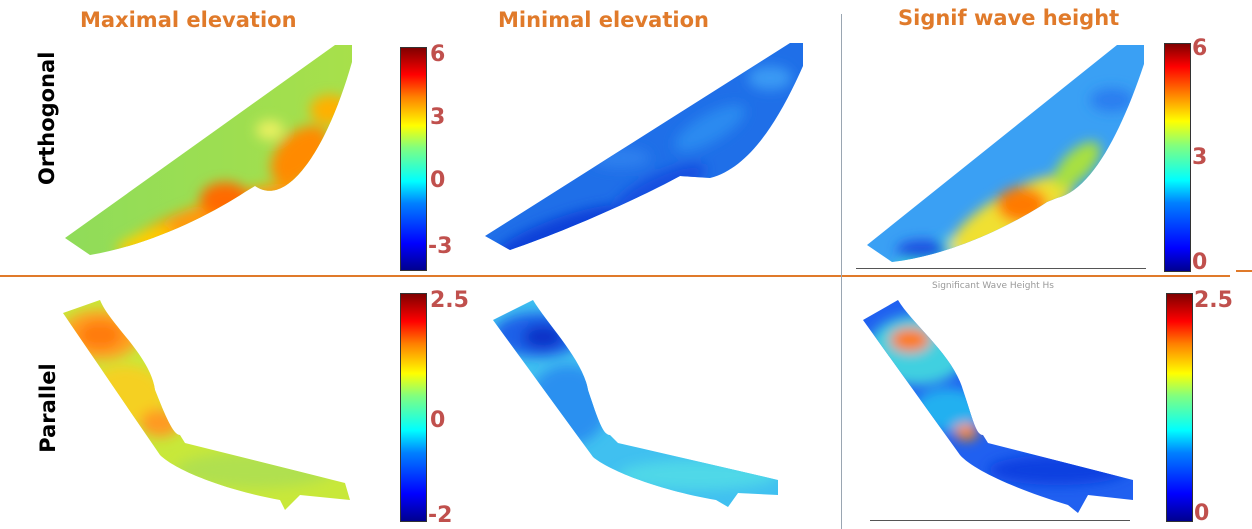 The width and height of the screenshot is (1252, 529). What do you see at coordinates (993, 286) in the screenshot?
I see `axis-label: Significant Wave Height Hs` at bounding box center [993, 286].